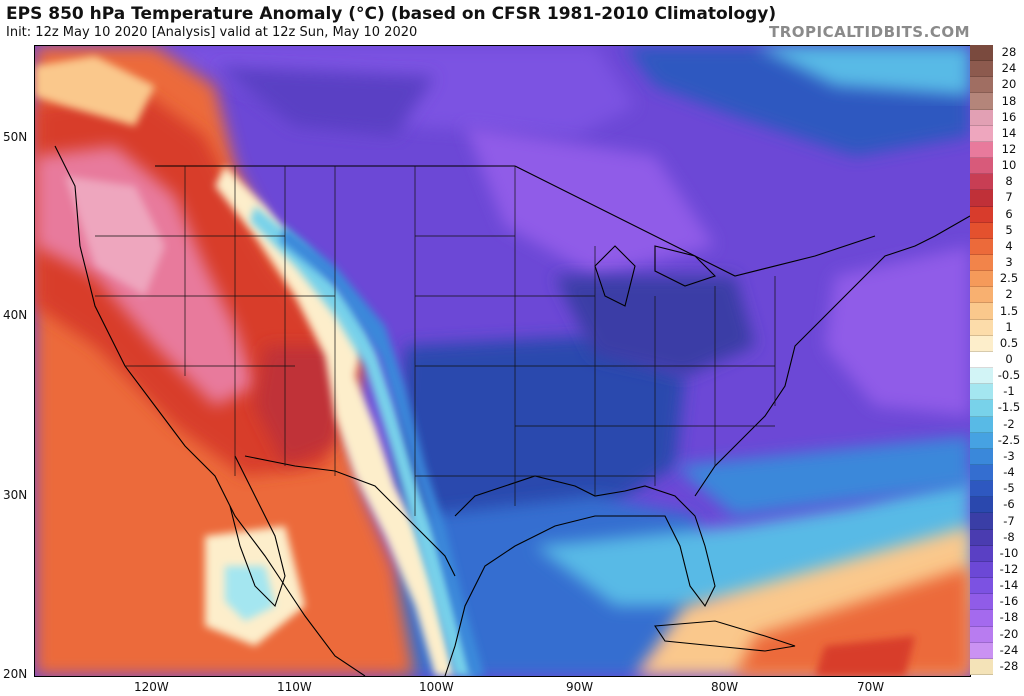 This screenshot has width=1024, height=696. Describe the element at coordinates (15, 495) in the screenshot. I see `lat-label-30n: 30N` at that location.